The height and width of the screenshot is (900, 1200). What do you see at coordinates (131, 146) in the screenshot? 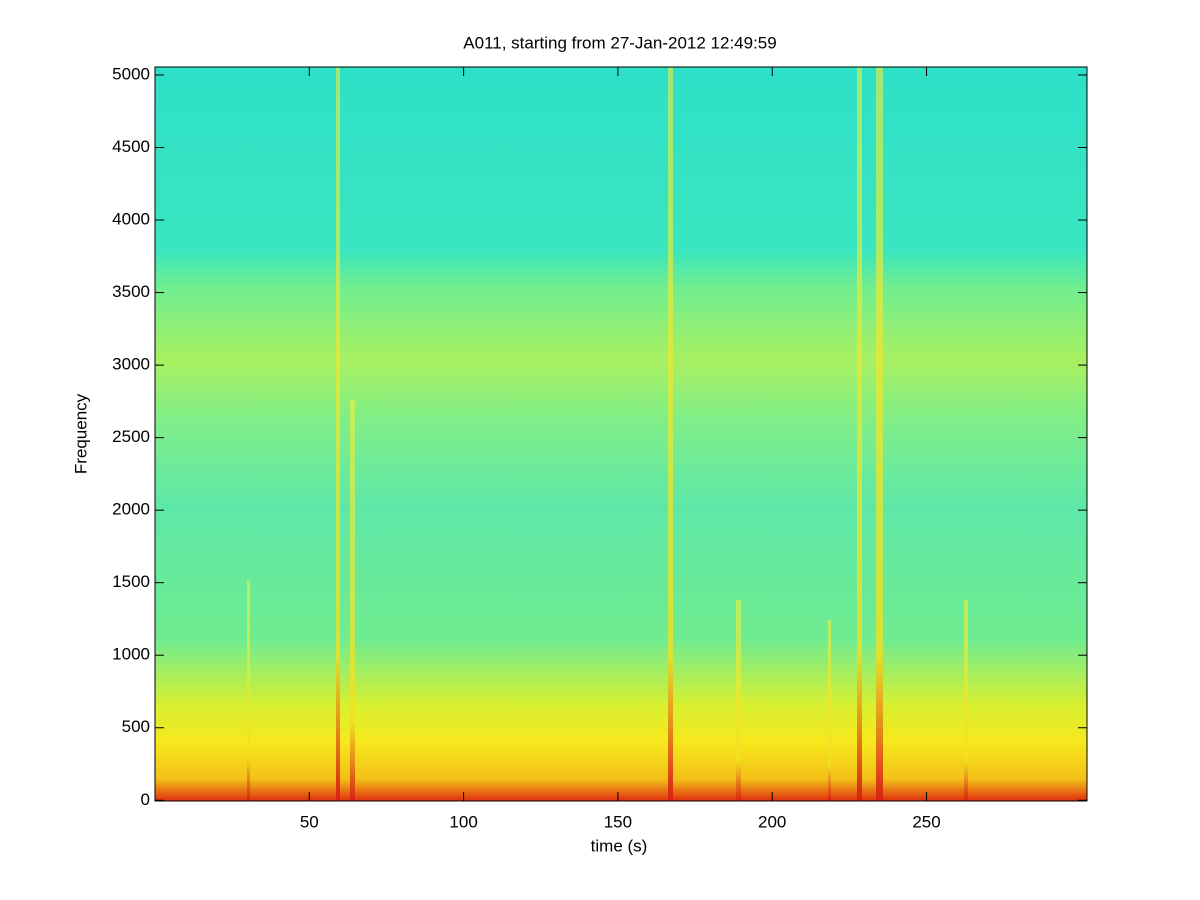
I see `y-tick-label: 4500` at bounding box center [131, 146].